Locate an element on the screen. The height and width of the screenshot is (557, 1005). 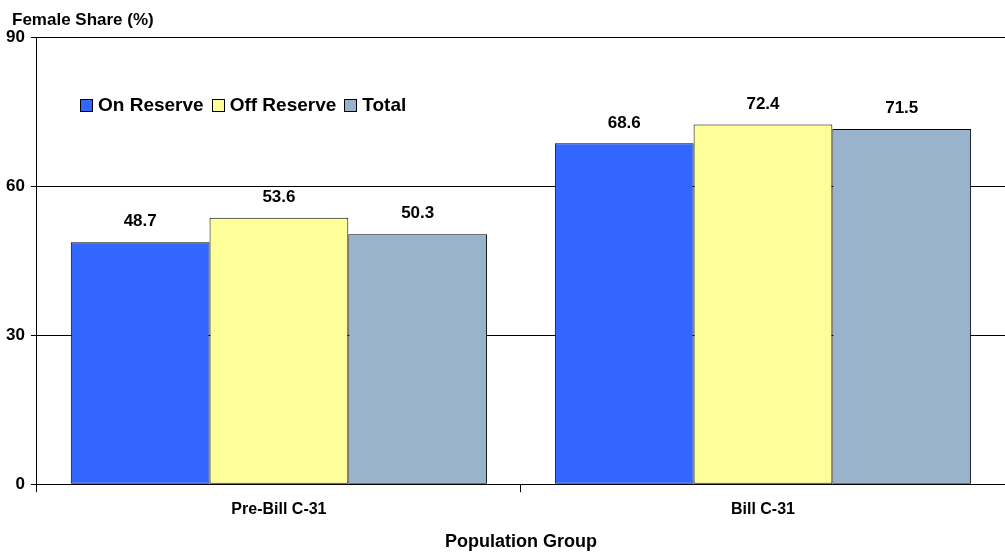
y-tick-label: 30 is located at coordinates (15, 334).